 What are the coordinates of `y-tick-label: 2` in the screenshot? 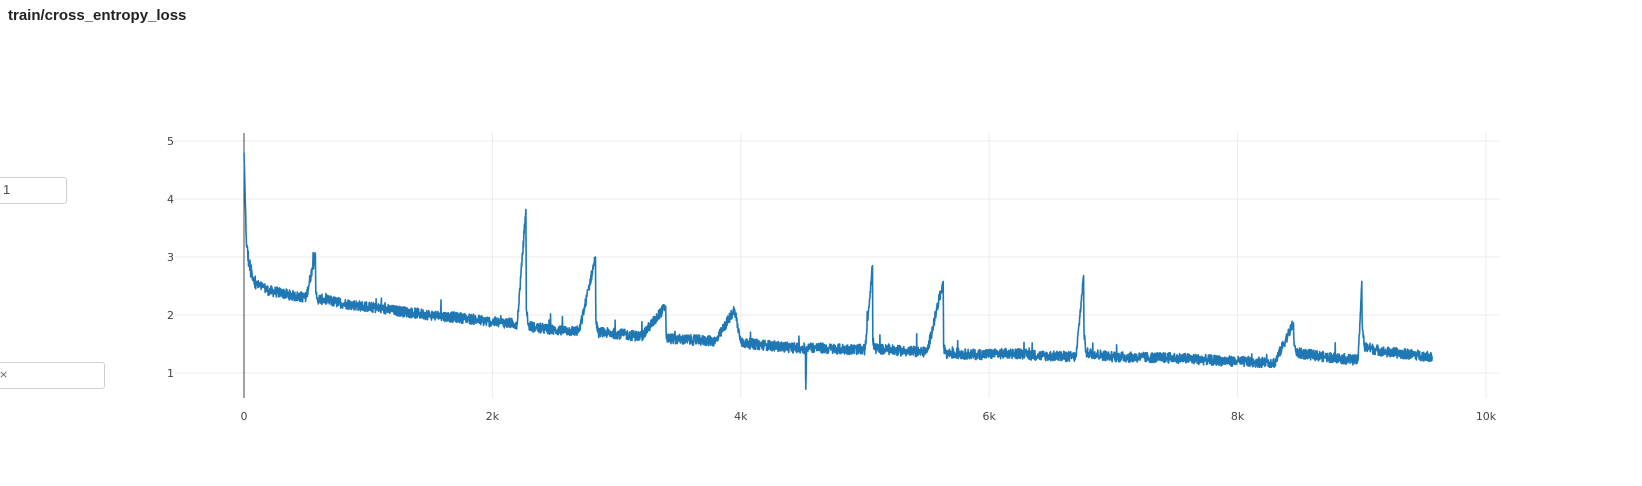 It's located at (170, 315).